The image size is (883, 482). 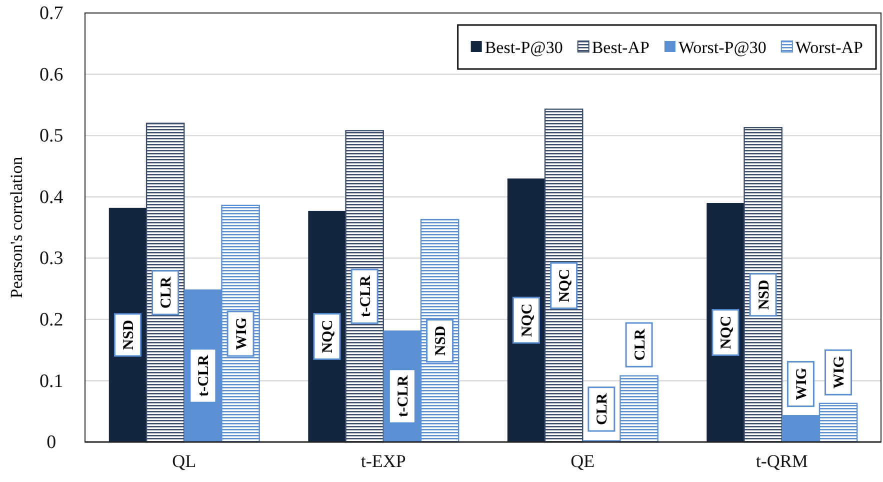 What do you see at coordinates (51, 381) in the screenshot?
I see `y-tick-label: 0.1` at bounding box center [51, 381].